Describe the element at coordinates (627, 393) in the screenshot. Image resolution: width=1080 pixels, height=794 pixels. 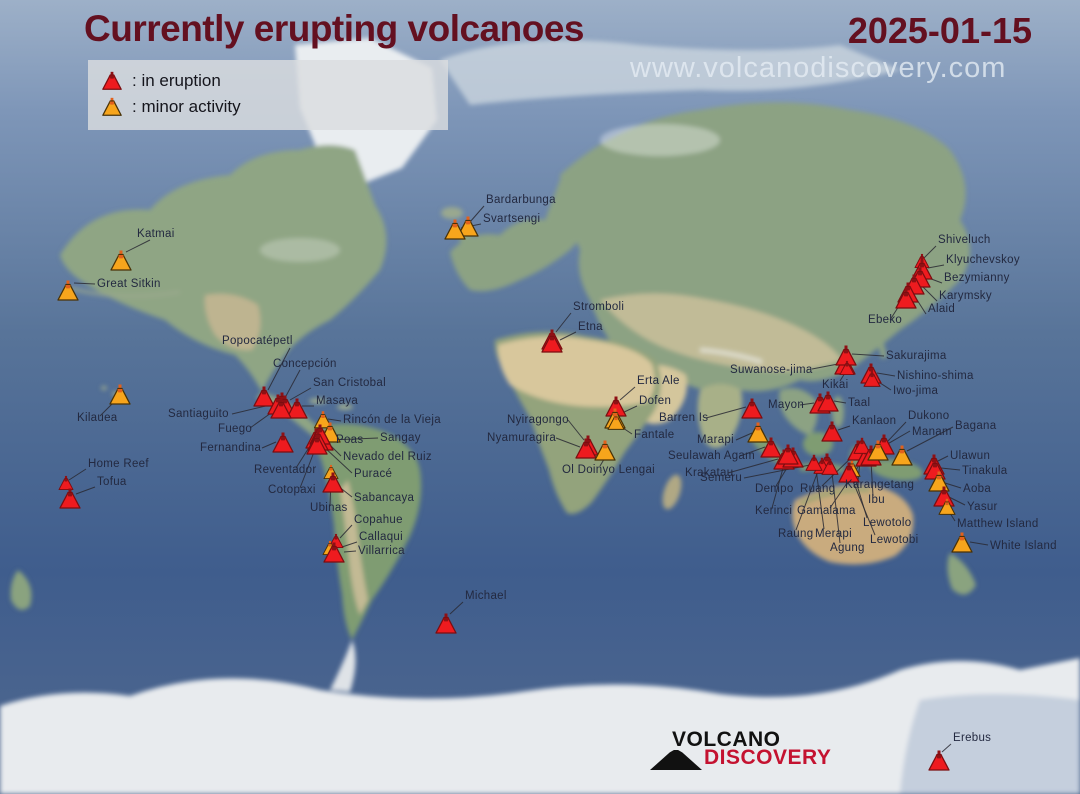
I see `connector-line-erta-ale` at that location.